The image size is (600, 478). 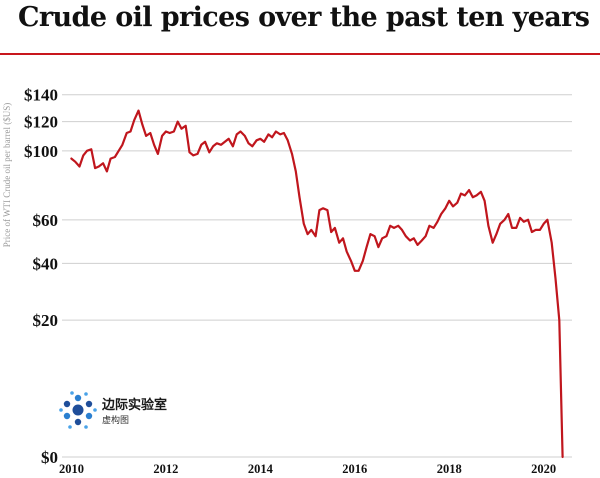 I want to click on x-tick-label: 2010, so click(x=71, y=469).